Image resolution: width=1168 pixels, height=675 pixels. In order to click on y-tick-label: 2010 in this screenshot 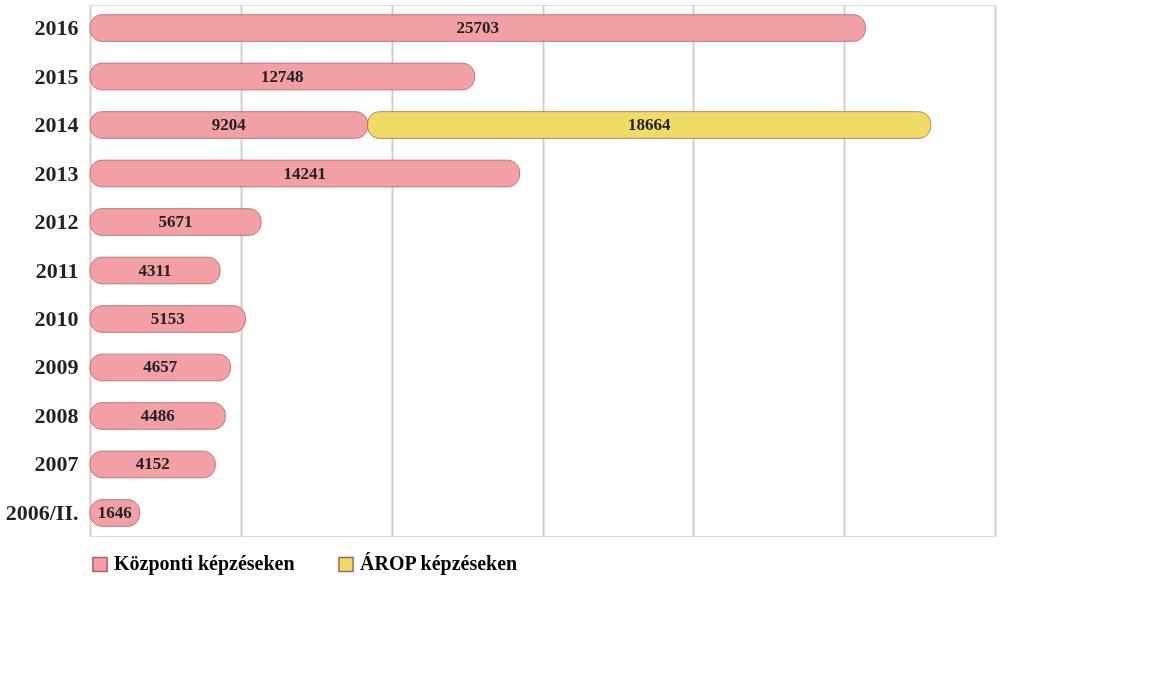, I will do `click(56, 318)`.